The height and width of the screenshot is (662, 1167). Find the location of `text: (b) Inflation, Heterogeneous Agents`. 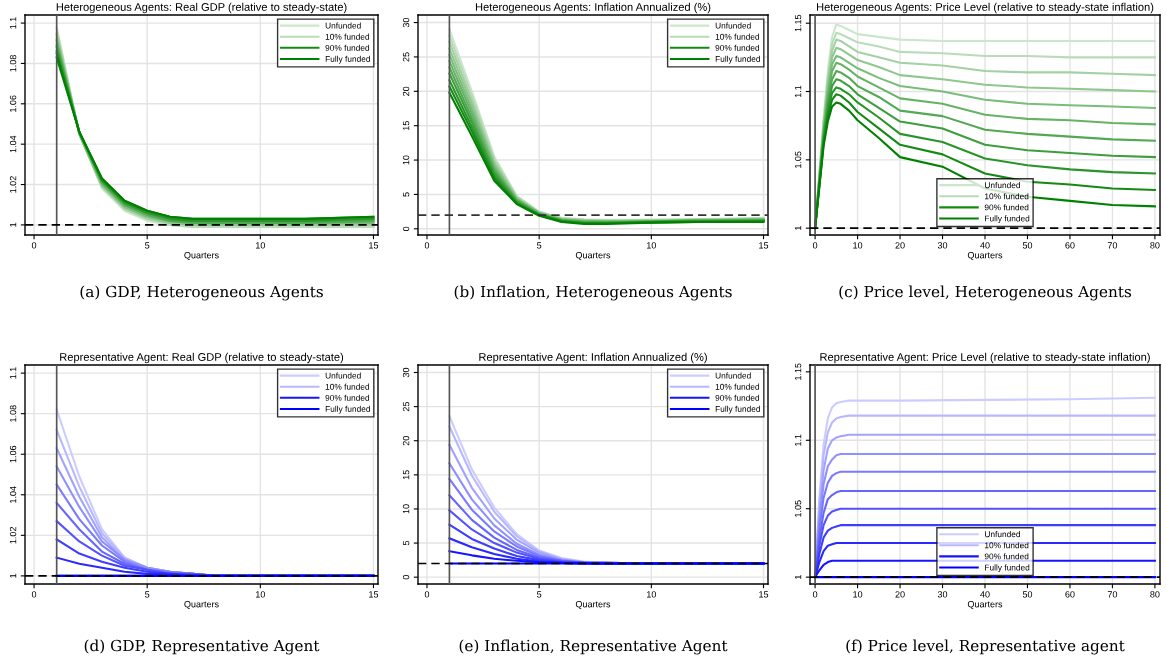

text: (b) Inflation, Heterogeneous Agents is located at coordinates (593, 293).